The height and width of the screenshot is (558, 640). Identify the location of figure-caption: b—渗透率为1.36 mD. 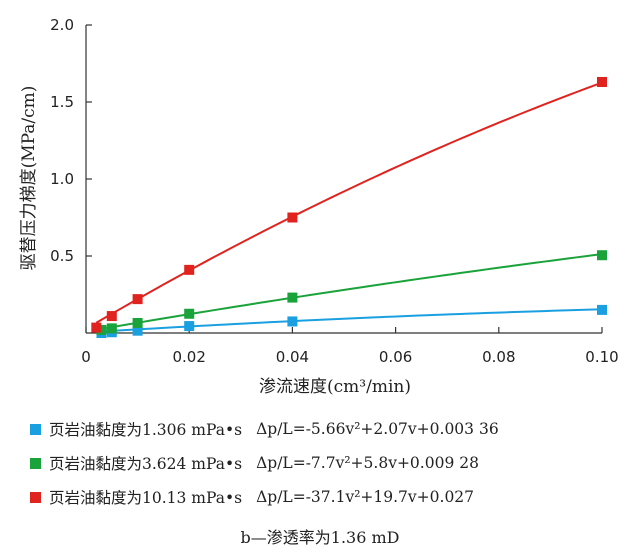
(320, 537).